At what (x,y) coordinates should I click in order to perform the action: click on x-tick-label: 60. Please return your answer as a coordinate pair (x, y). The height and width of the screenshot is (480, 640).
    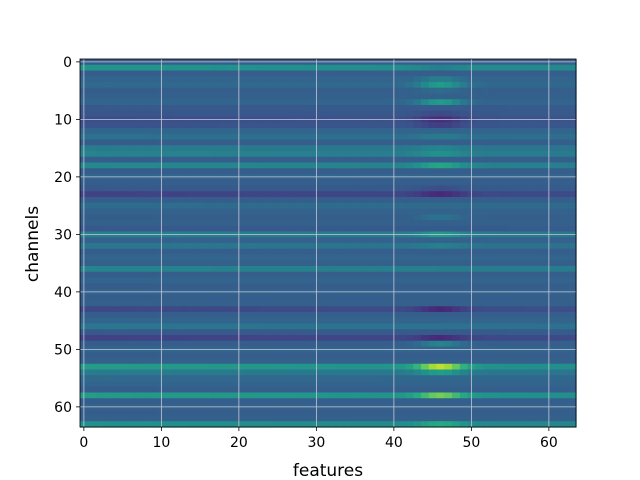
    Looking at the image, I should click on (549, 443).